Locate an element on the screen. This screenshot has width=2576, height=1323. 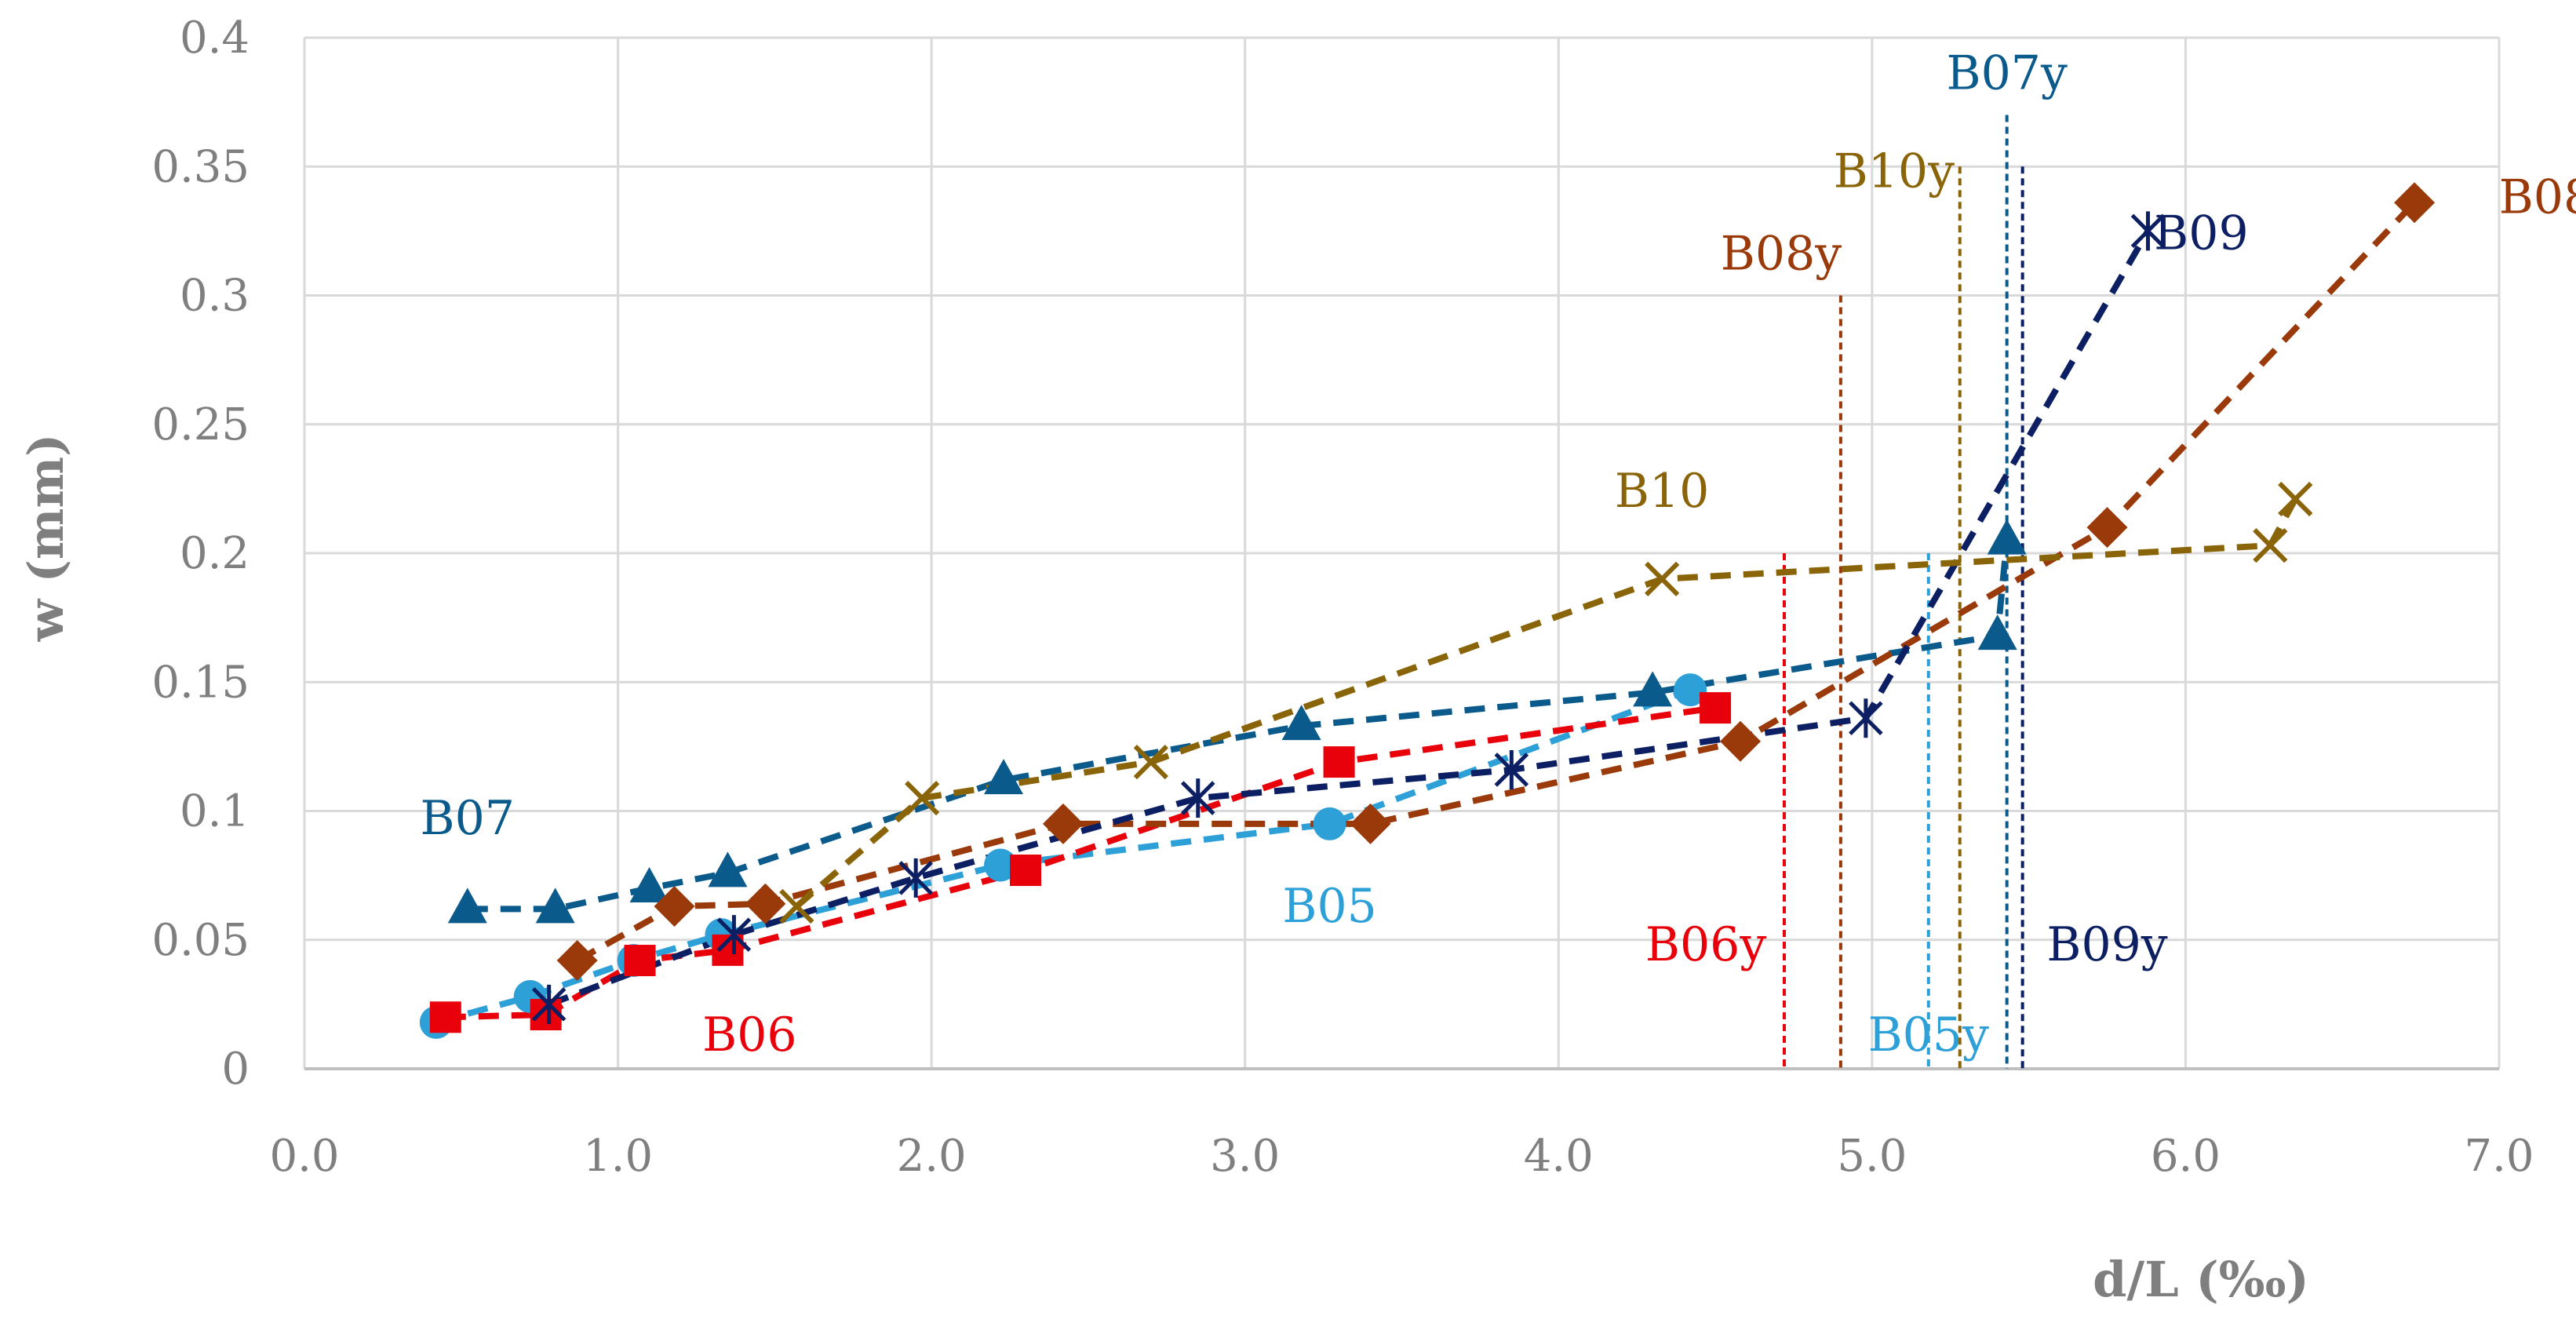
y-tick-label: 0.05 is located at coordinates (200, 940).